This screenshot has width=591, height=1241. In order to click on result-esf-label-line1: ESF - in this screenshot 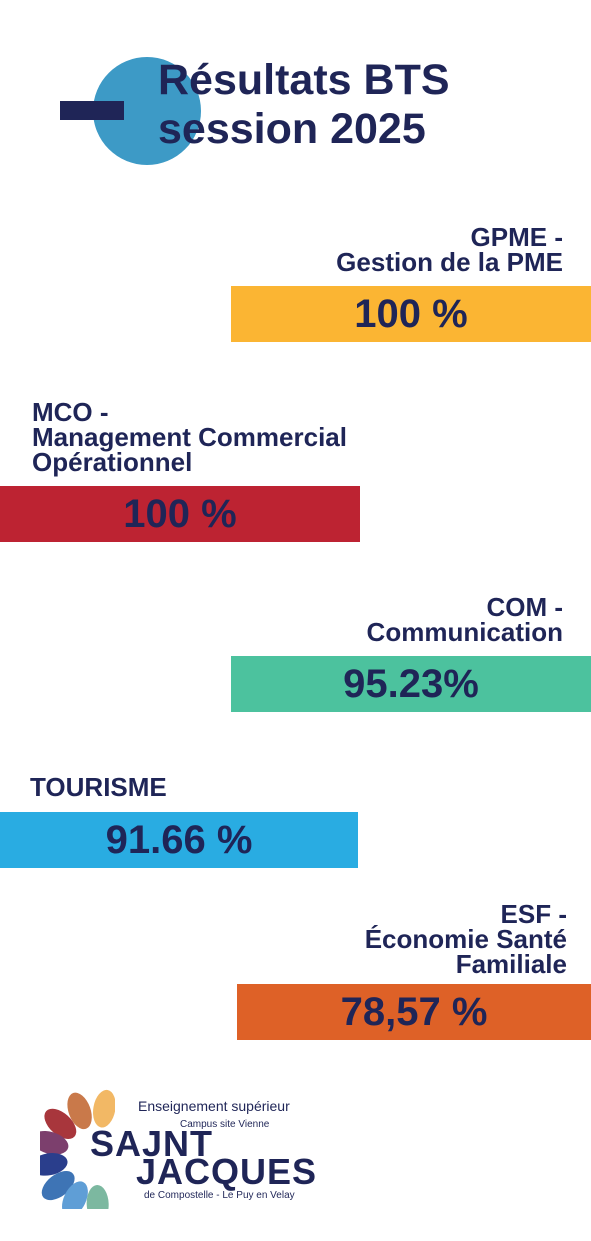, I will do `click(533, 914)`.